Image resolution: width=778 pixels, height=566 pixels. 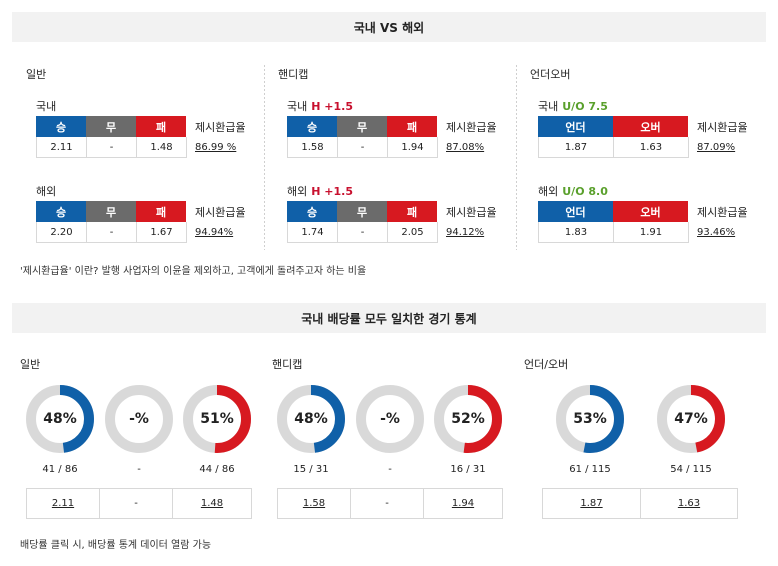 I want to click on donut-percent: 51%, so click(x=217, y=419).